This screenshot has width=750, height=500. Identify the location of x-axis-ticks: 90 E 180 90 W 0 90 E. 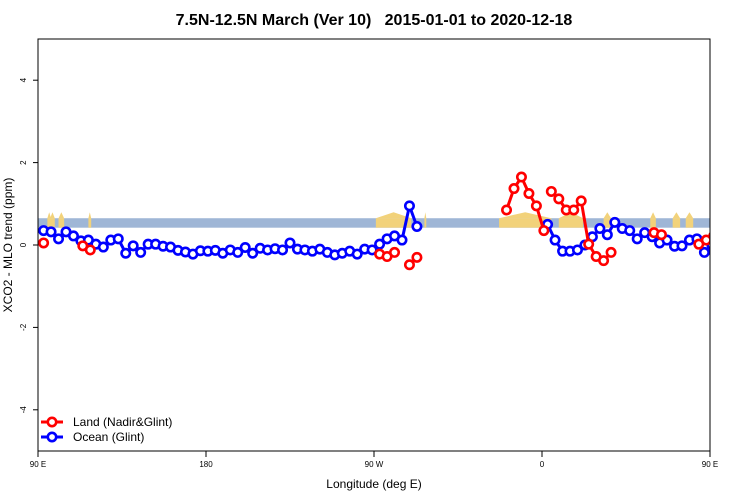
(374, 460).